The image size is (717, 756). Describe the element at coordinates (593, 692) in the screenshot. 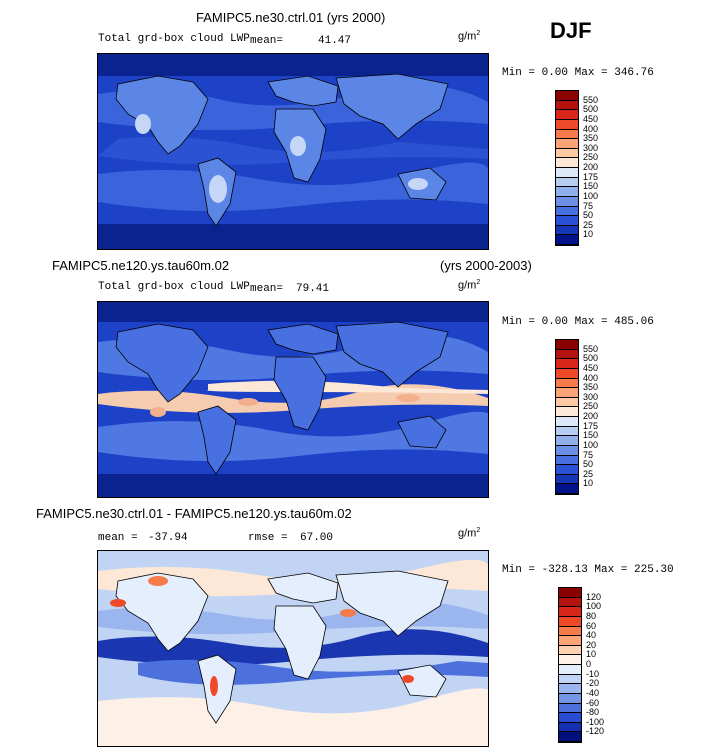

I see `colorbar-tick-label: -40` at that location.